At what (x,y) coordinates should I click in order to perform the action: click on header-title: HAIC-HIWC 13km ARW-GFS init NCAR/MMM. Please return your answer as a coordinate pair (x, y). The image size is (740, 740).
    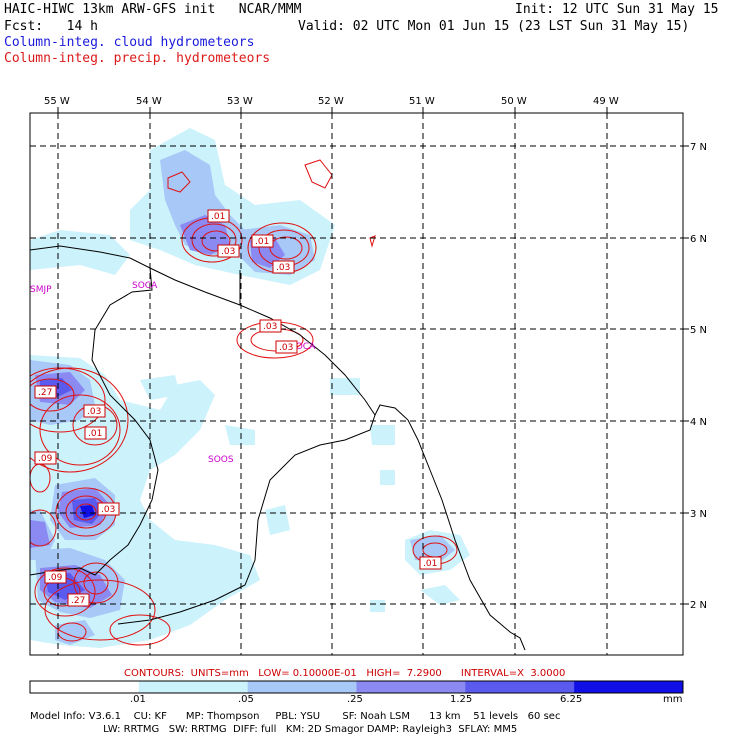
    Looking at the image, I should click on (153, 9).